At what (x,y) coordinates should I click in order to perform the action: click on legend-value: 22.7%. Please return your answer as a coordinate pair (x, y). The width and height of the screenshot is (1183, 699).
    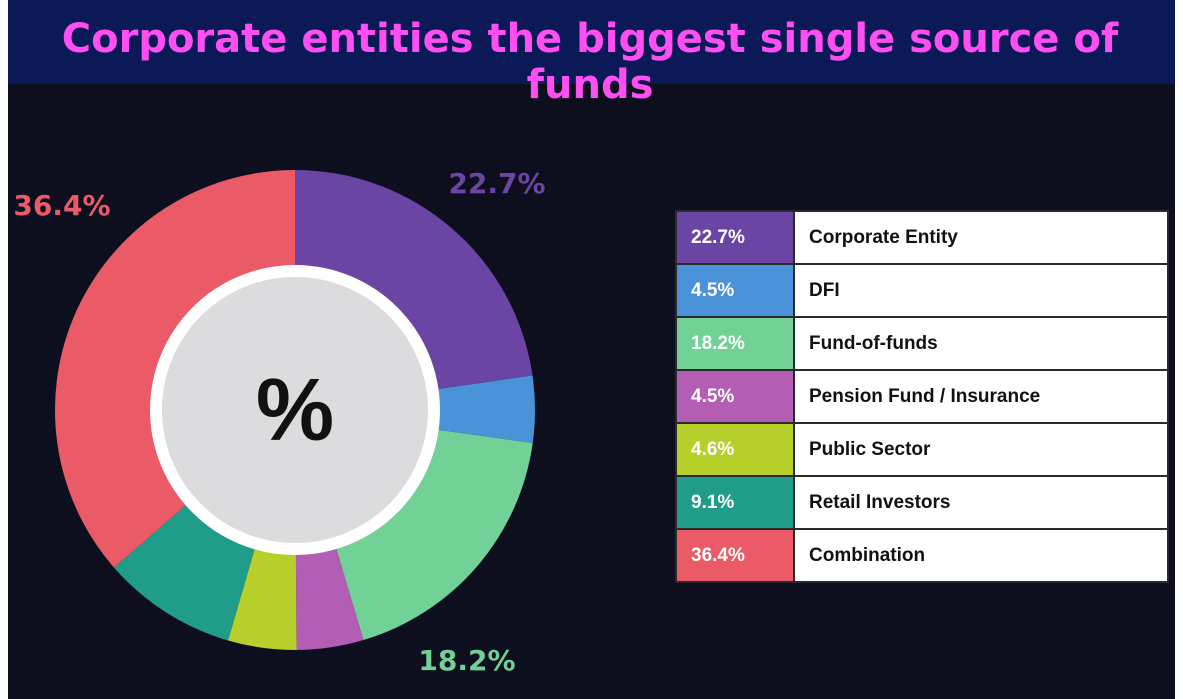
    Looking at the image, I should click on (735, 237).